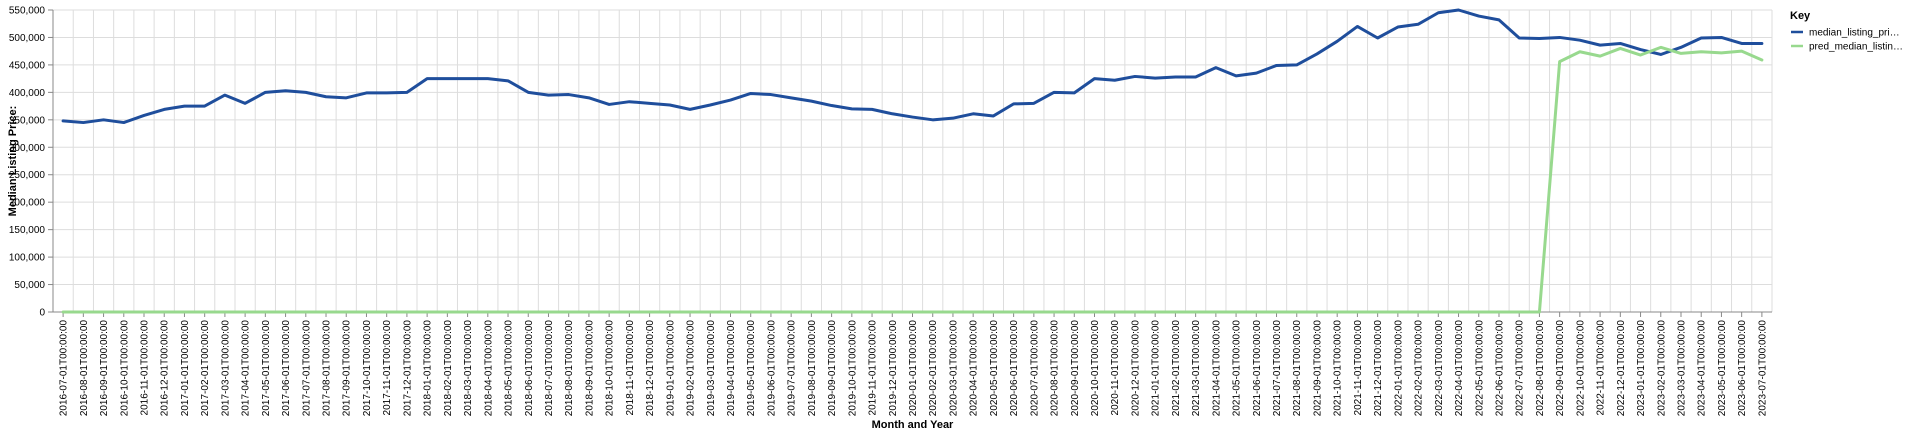 The width and height of the screenshot is (1920, 439). Describe the element at coordinates (1156, 368) in the screenshot. I see `x-tick-label: 2021-01-01T00:00:00` at that location.